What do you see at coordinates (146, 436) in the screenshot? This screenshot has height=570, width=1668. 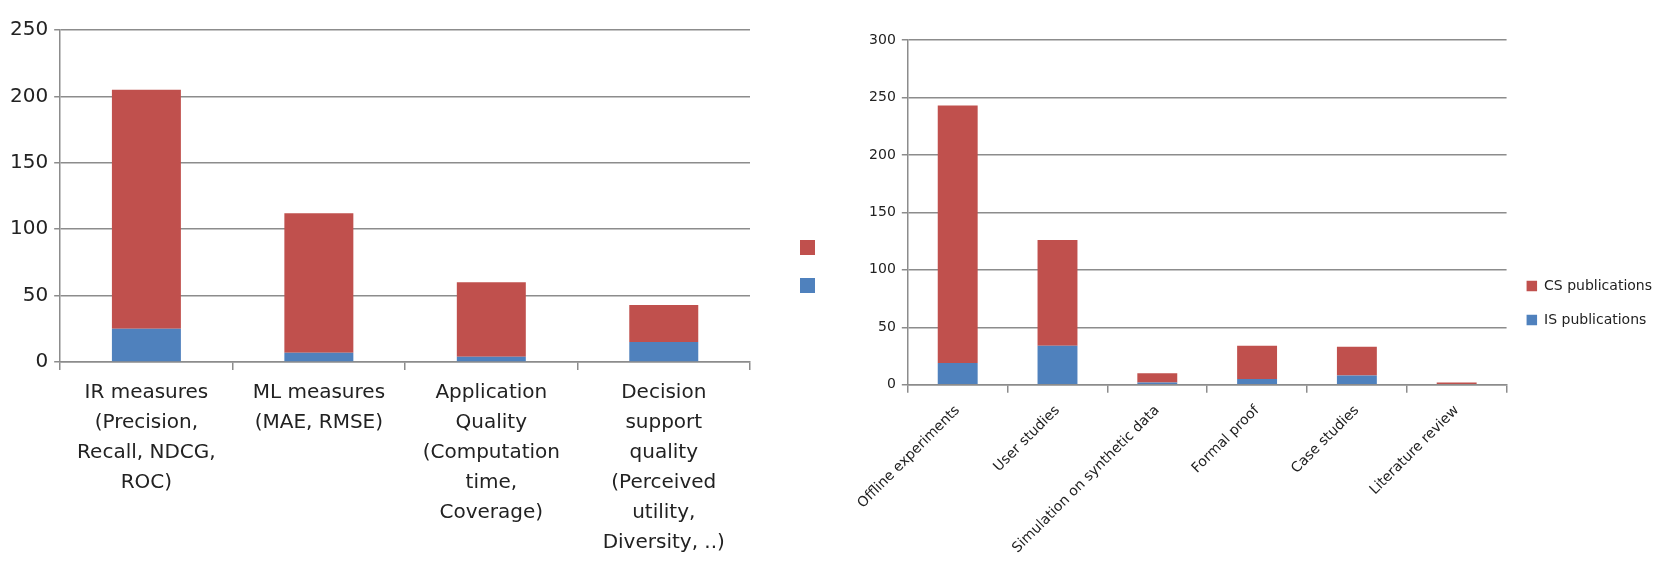 I see `x-tick-label: IR measures (Precision, Recall, NDCG, ROC)` at bounding box center [146, 436].